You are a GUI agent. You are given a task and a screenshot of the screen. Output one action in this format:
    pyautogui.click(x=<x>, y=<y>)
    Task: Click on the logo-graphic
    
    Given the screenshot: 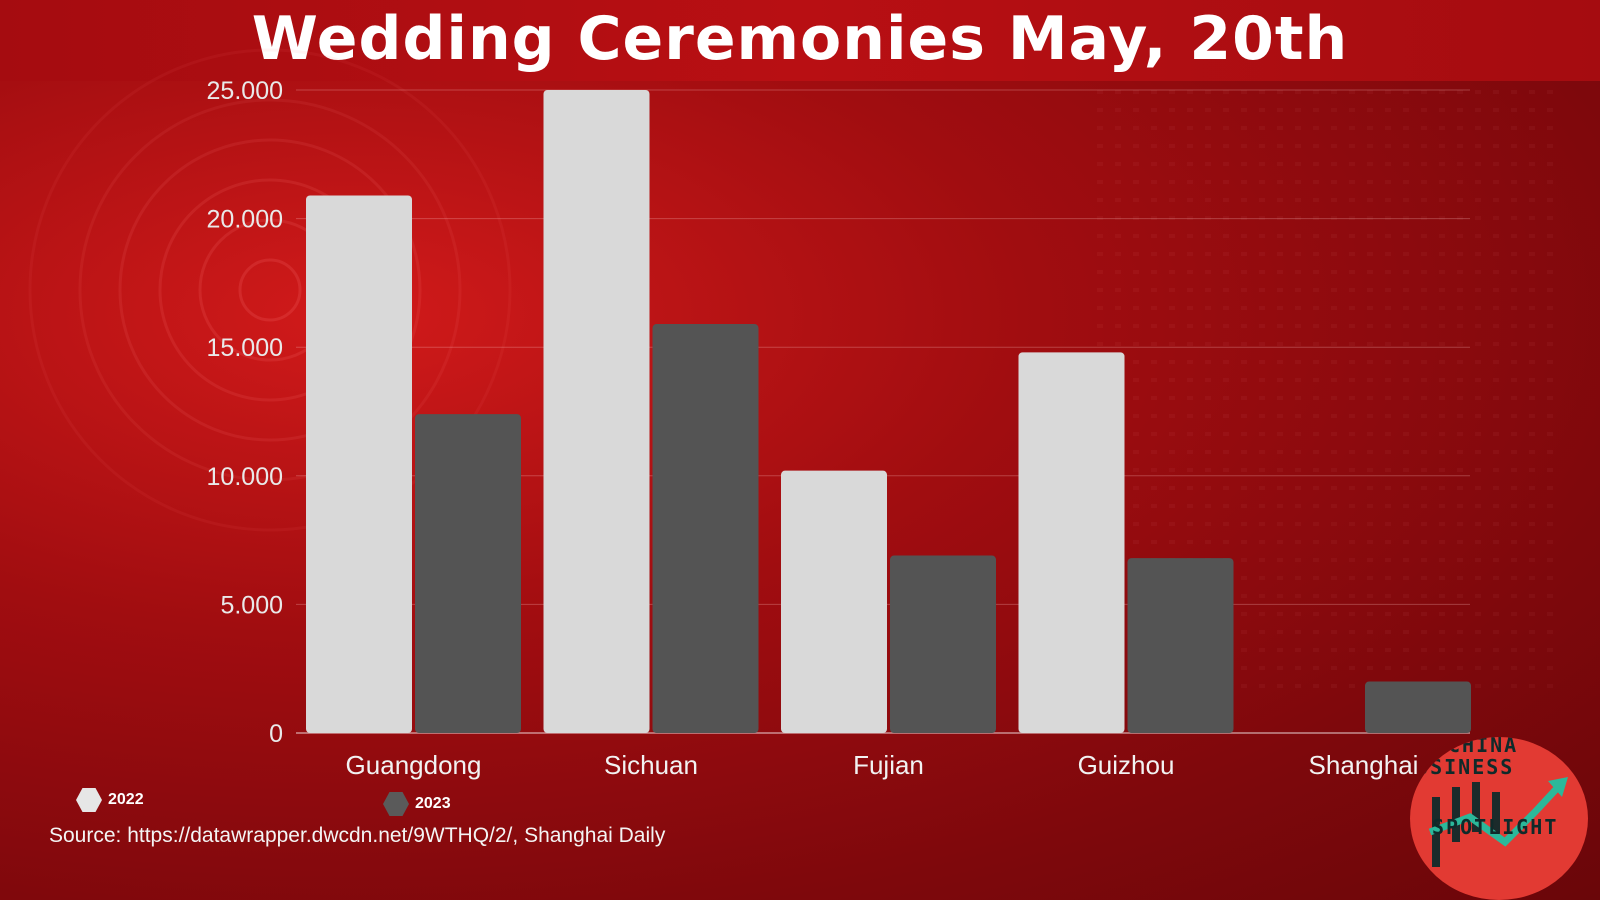 What is the action you would take?
    pyautogui.click(x=1498, y=822)
    